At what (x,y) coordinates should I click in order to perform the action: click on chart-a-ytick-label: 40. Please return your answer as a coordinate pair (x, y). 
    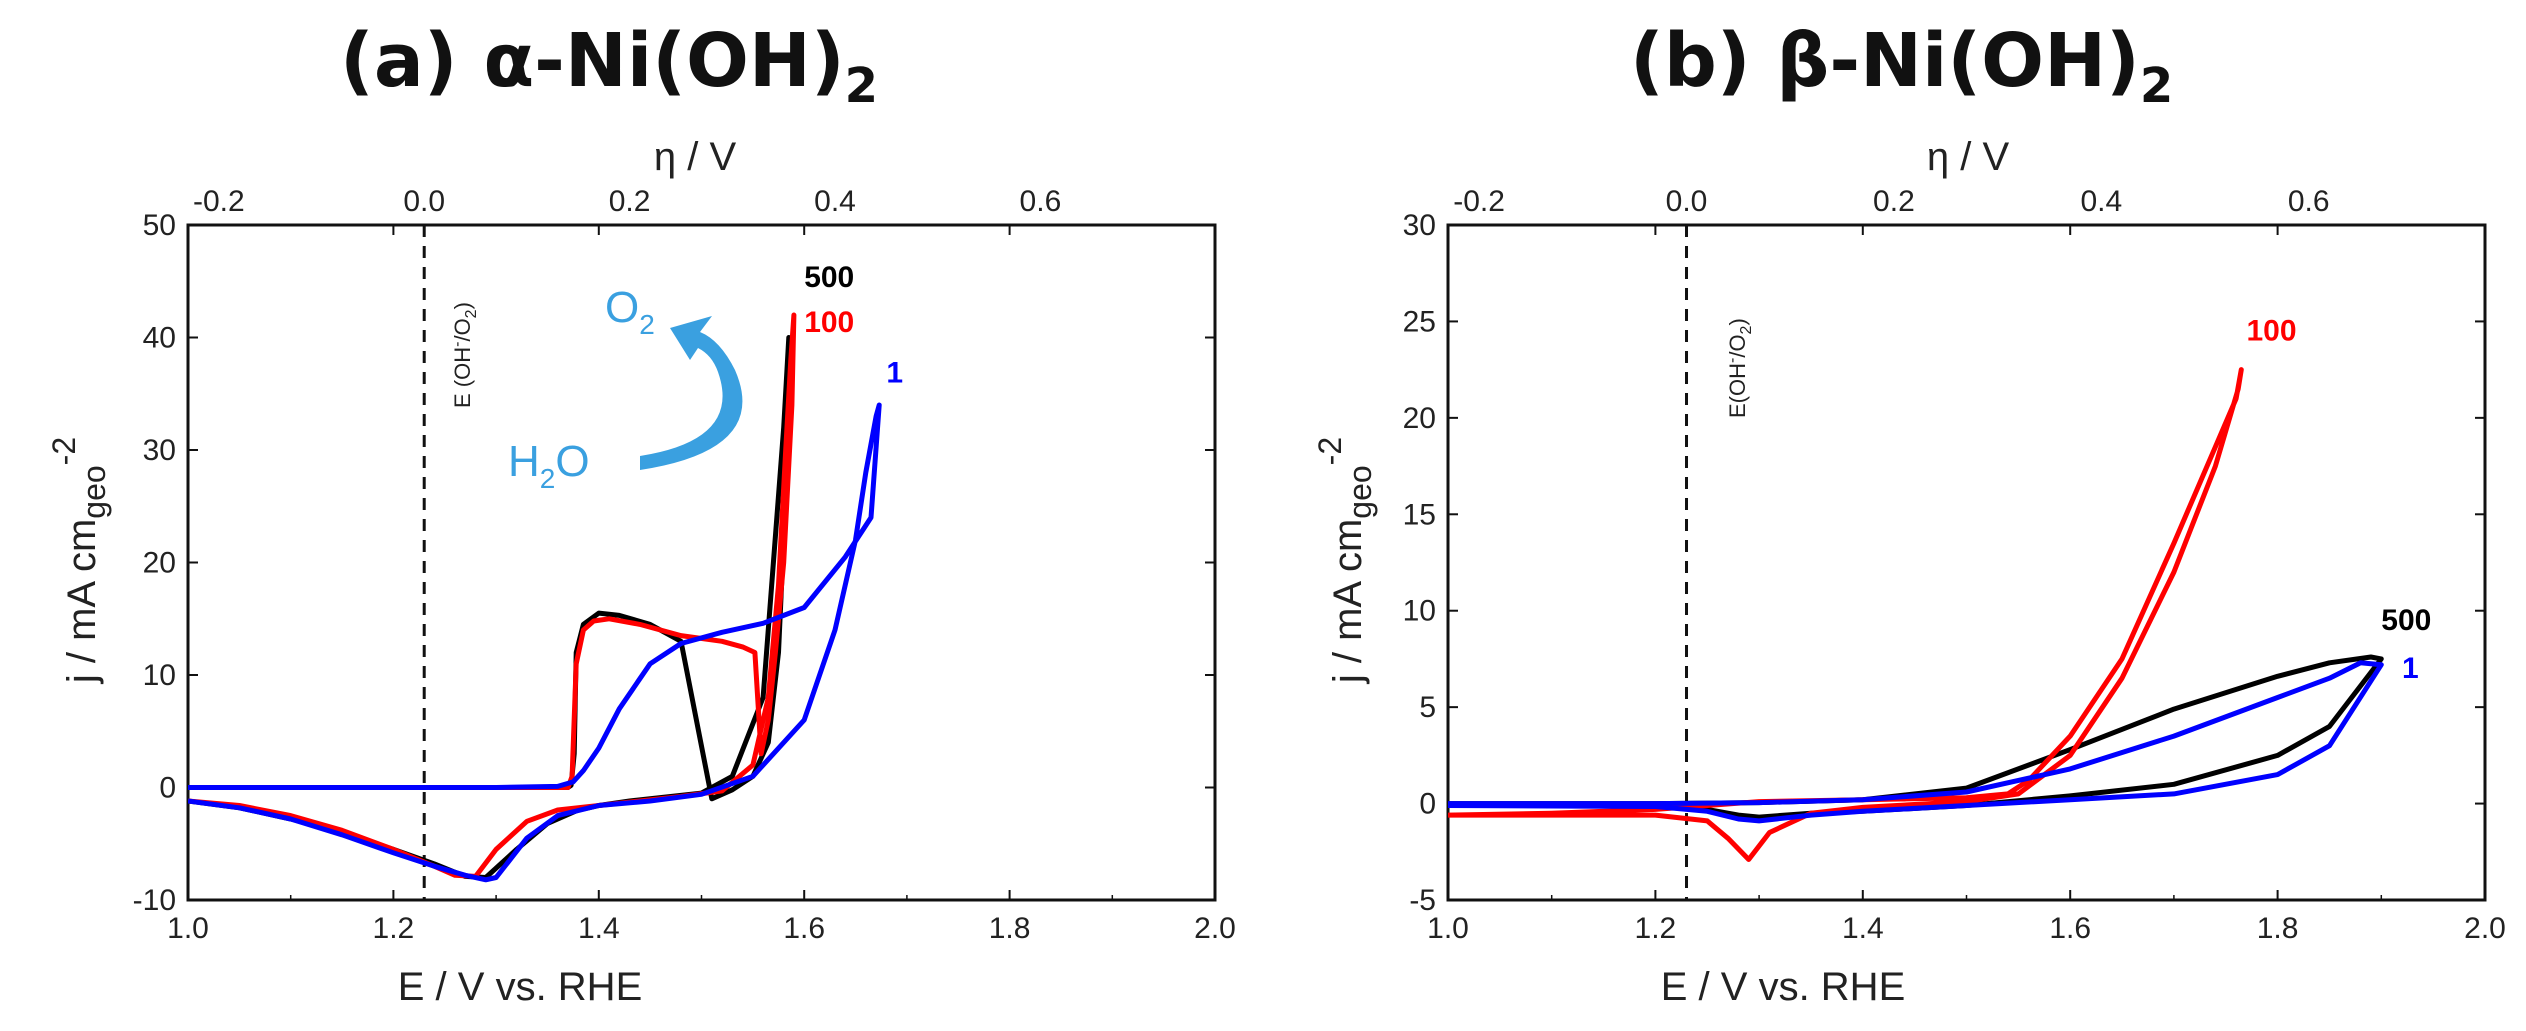
    Looking at the image, I should click on (159, 338).